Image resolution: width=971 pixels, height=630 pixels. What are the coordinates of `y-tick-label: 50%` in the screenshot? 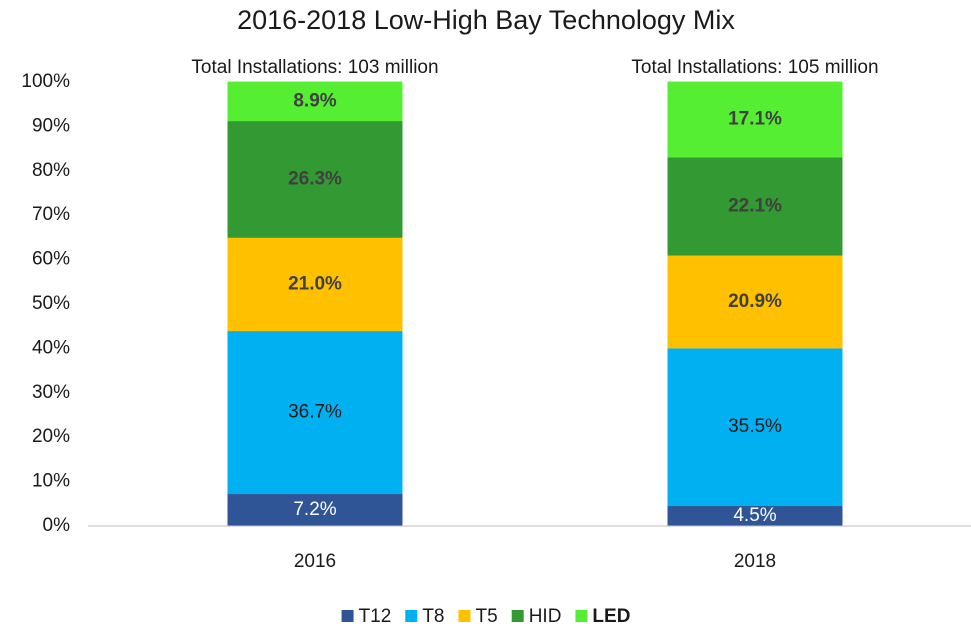 It's located at (51, 303).